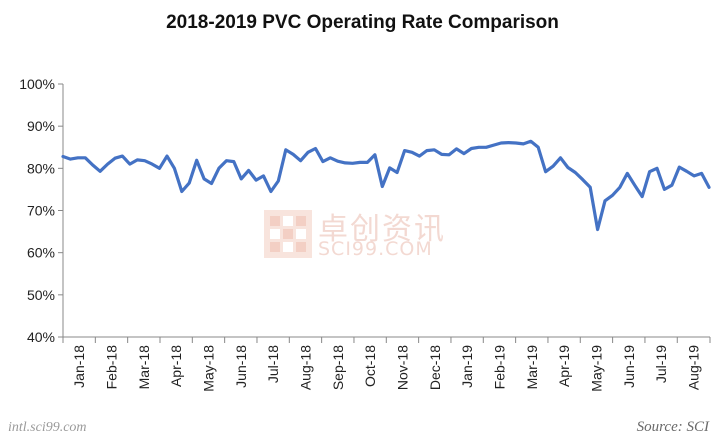 The height and width of the screenshot is (444, 725). I want to click on x-tick-label: Aug-18, so click(305, 367).